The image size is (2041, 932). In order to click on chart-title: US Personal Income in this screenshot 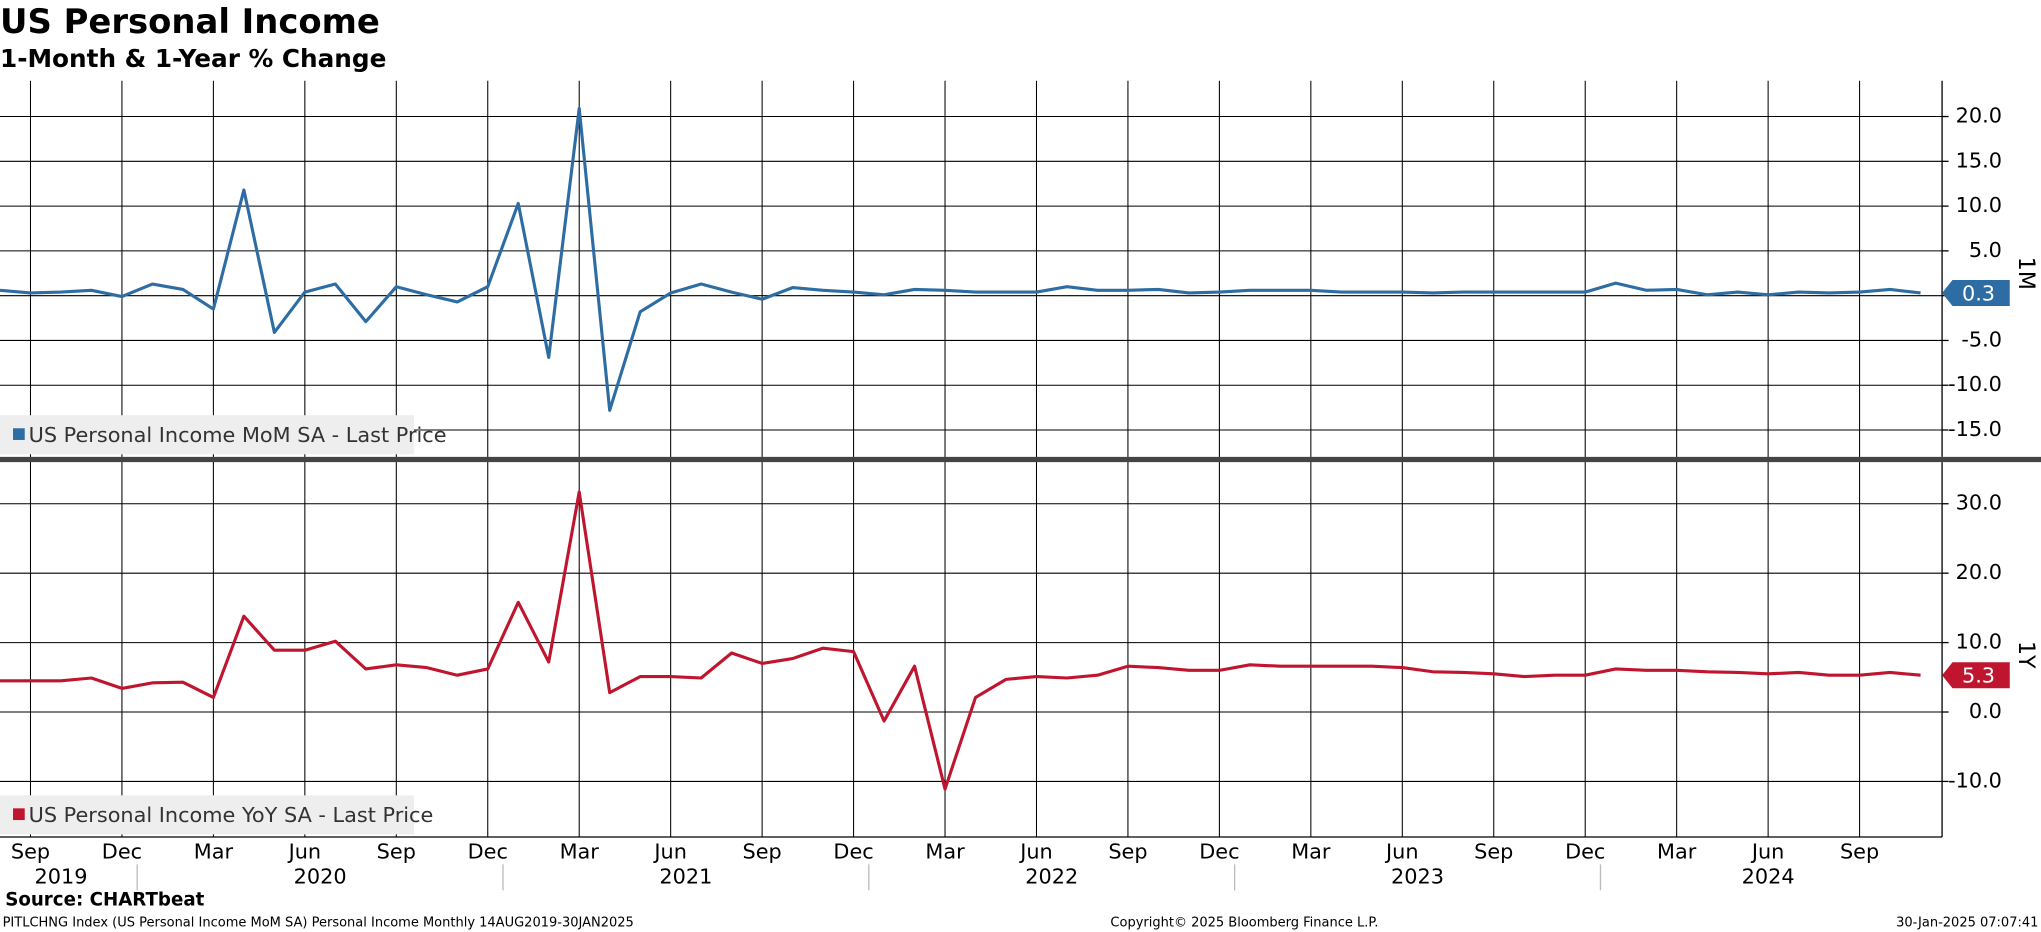, I will do `click(190, 21)`.